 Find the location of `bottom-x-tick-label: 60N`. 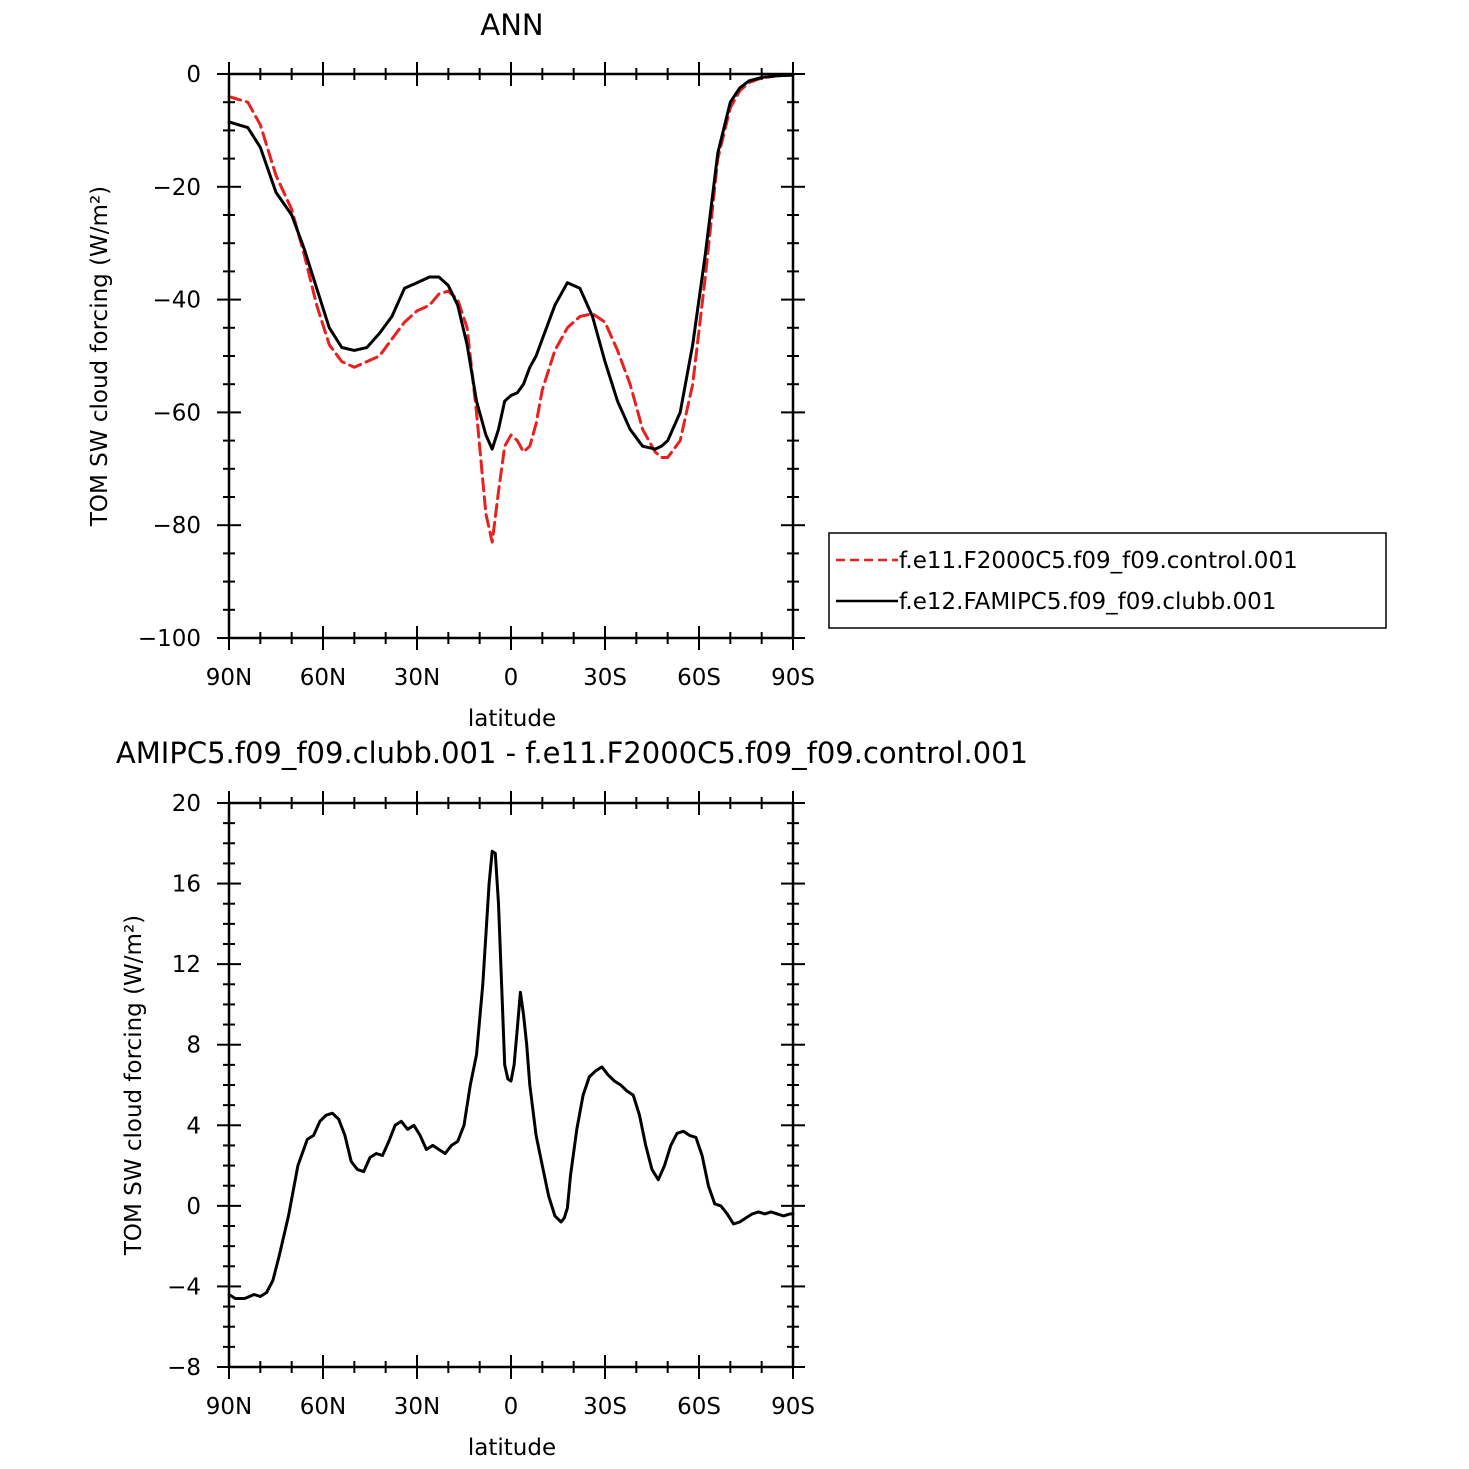

bottom-x-tick-label: 60N is located at coordinates (323, 1407).